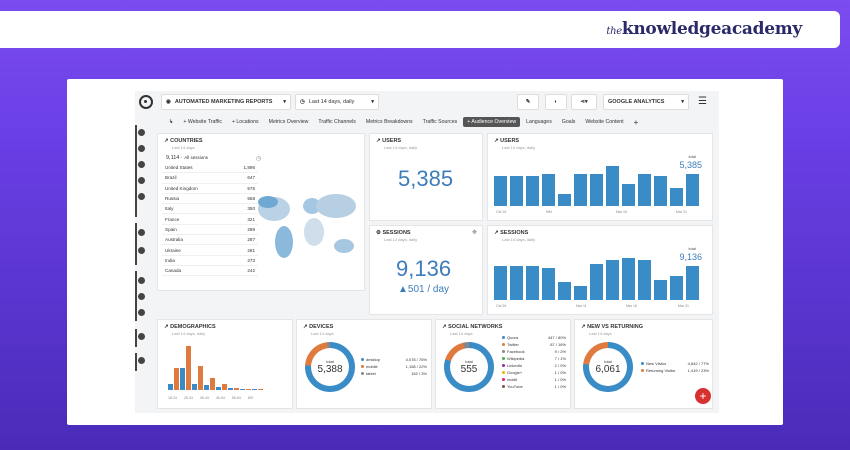 Image resolution: width=850 pixels, height=450 pixels. I want to click on legend-item: Quora 447 / 80%, so click(534, 337).